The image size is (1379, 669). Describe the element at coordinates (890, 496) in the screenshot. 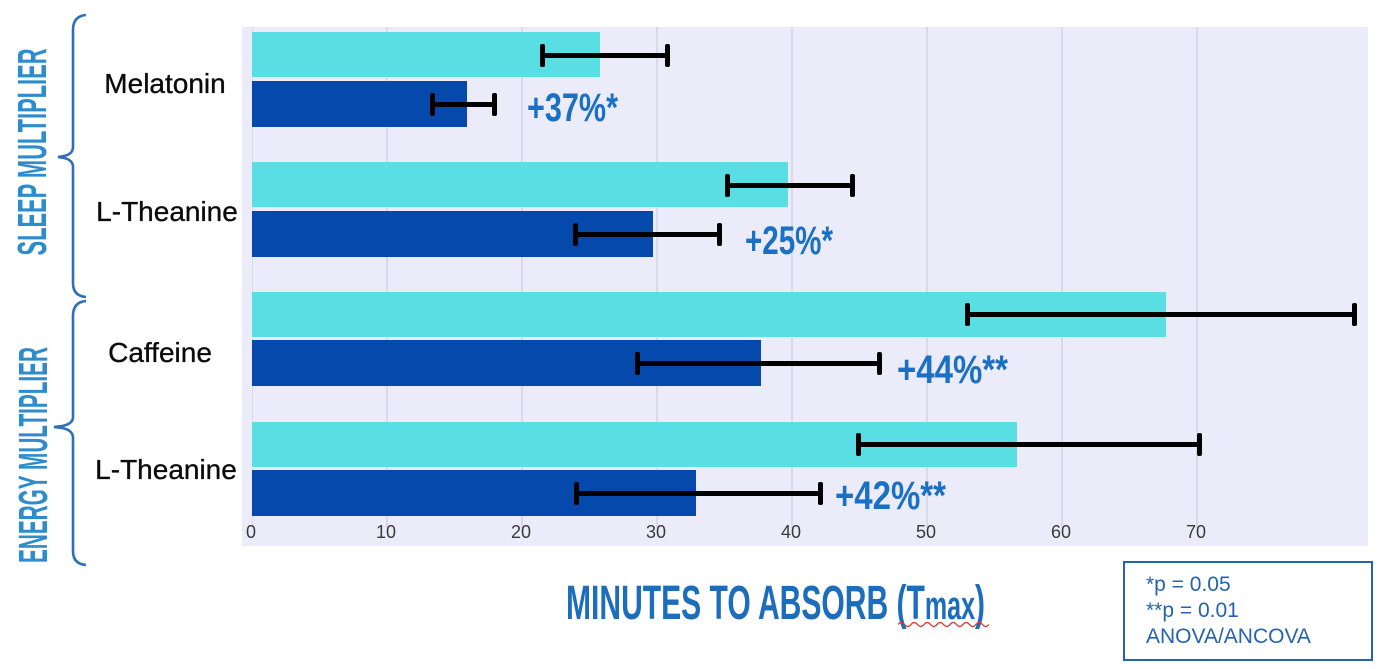

I see `svg-text: +42%**` at that location.